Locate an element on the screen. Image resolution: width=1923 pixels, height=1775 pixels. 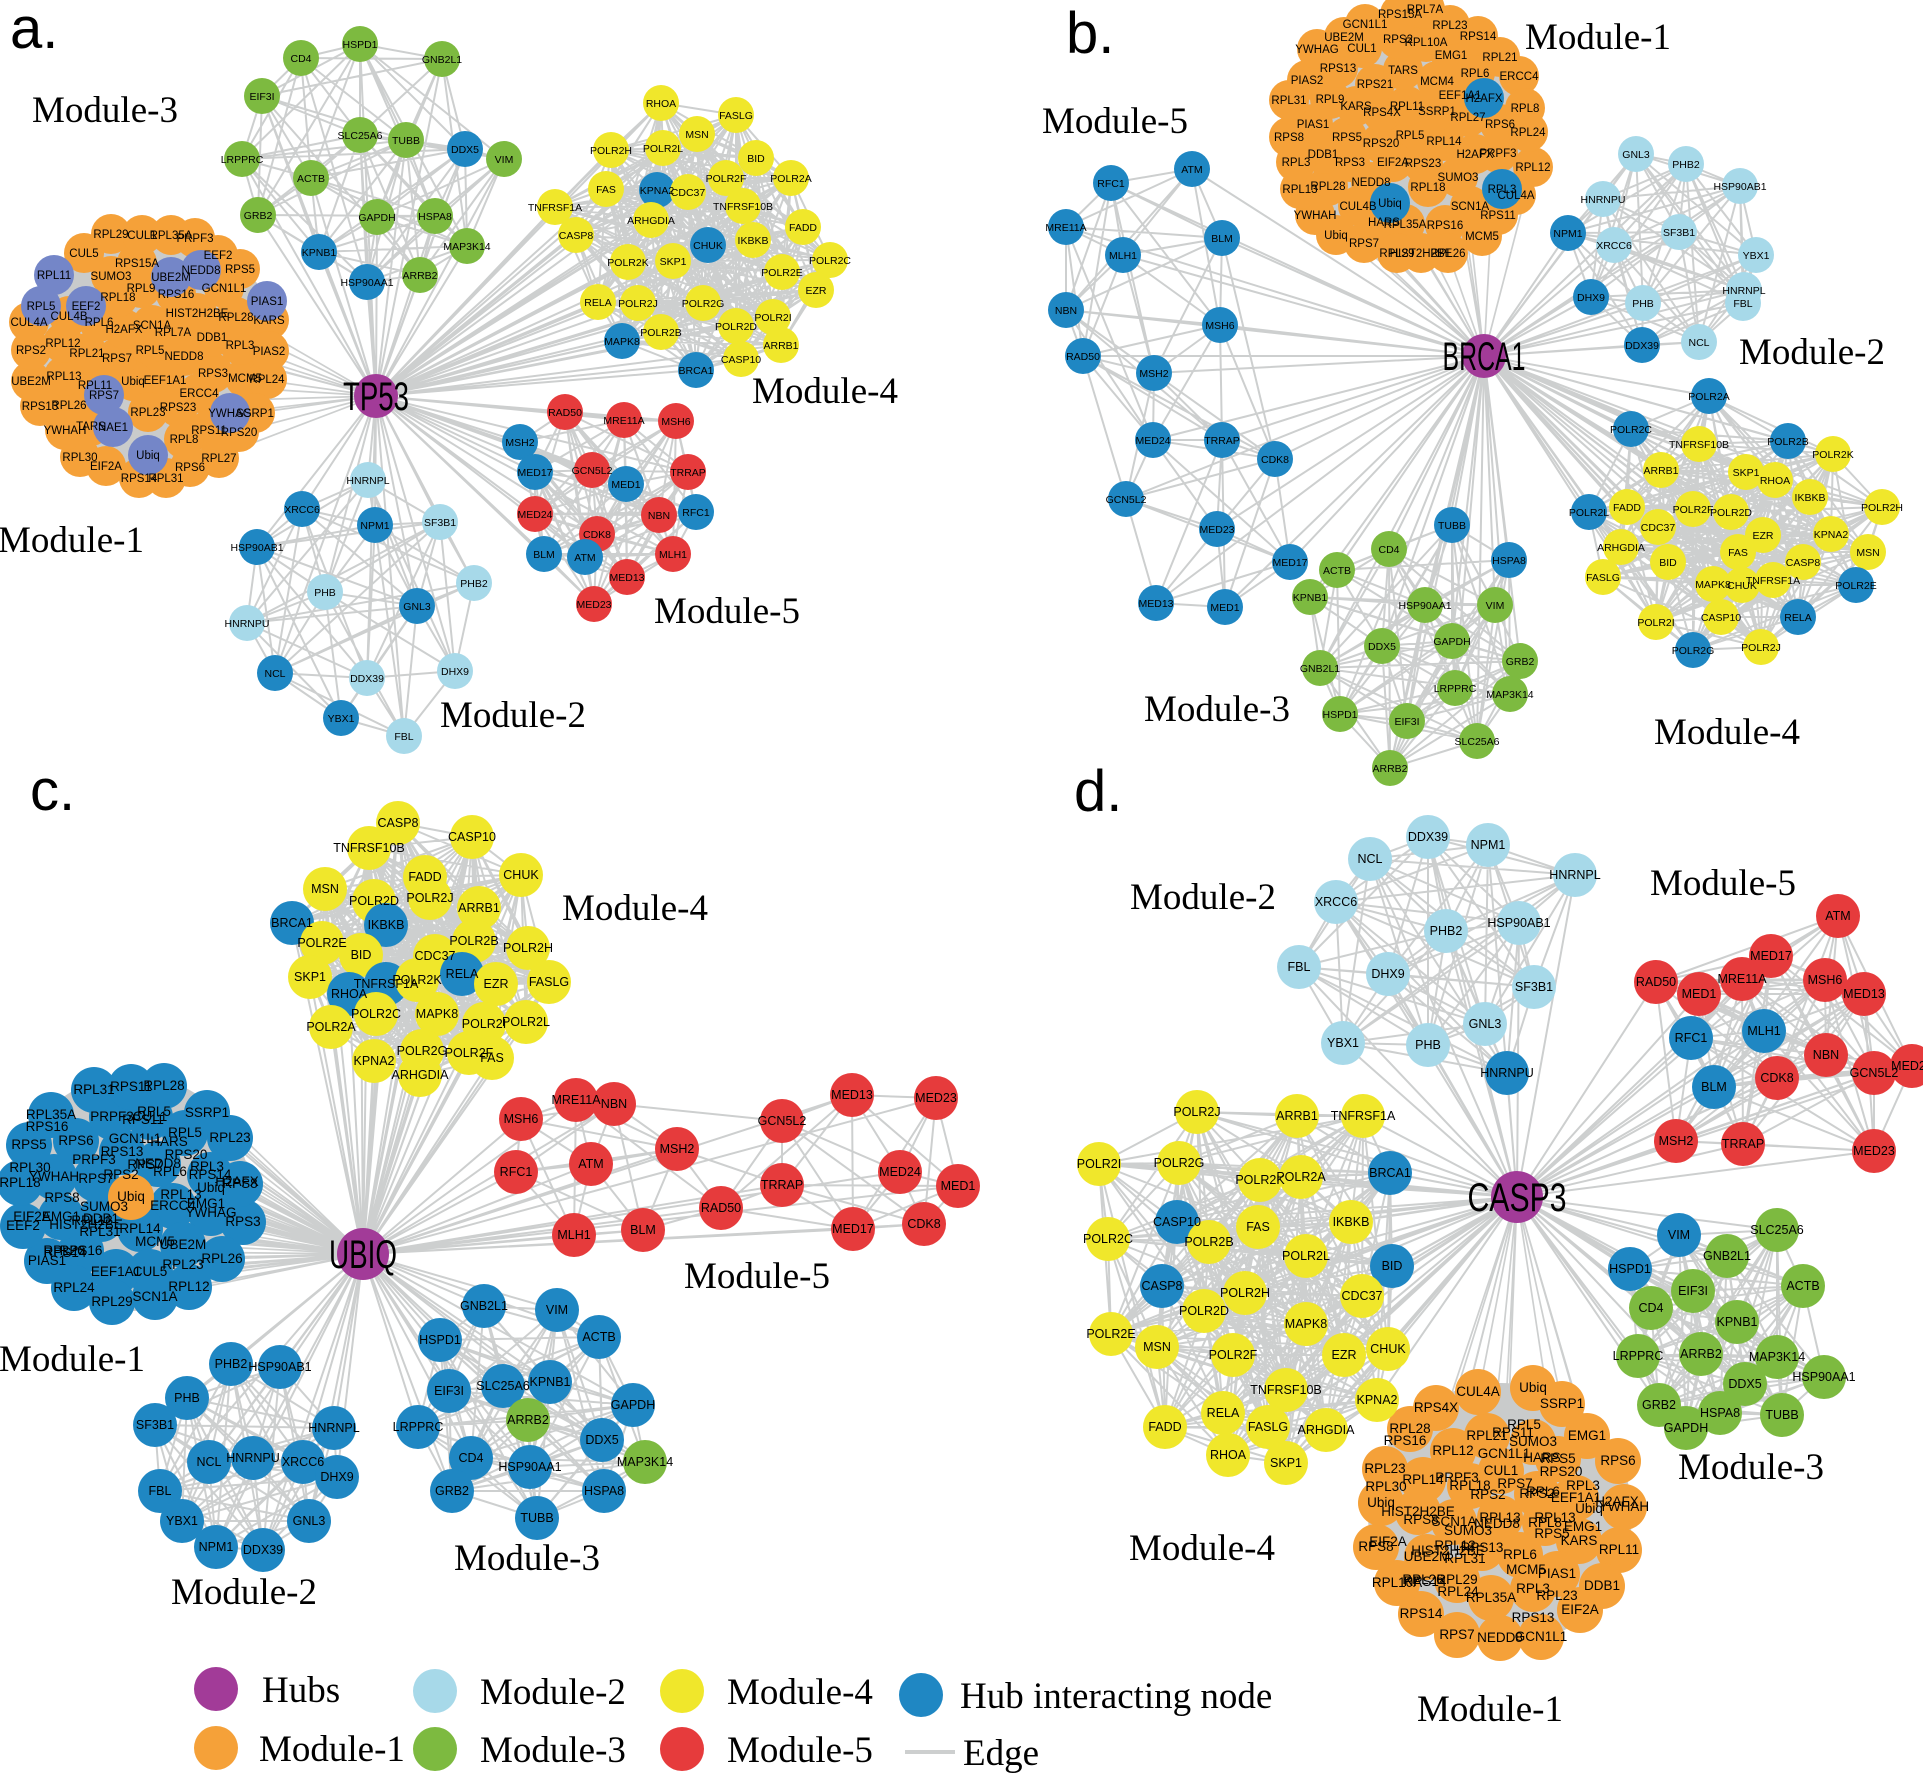
svg-text: SLC25A6 is located at coordinates (503, 1386).